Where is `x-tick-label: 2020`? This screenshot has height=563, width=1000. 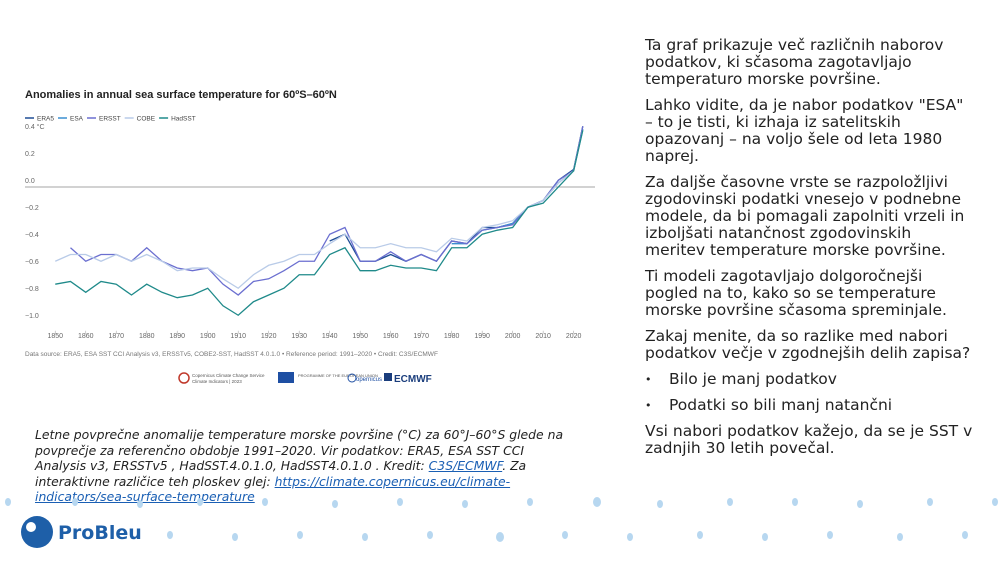 x-tick-label: 2020 is located at coordinates (574, 336).